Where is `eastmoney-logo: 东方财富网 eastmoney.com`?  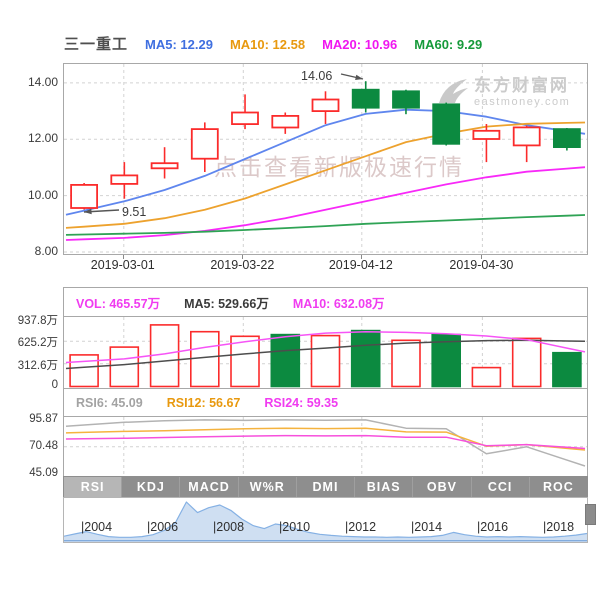 eastmoney-logo: 东方财富网 eastmoney.com is located at coordinates (503, 92).